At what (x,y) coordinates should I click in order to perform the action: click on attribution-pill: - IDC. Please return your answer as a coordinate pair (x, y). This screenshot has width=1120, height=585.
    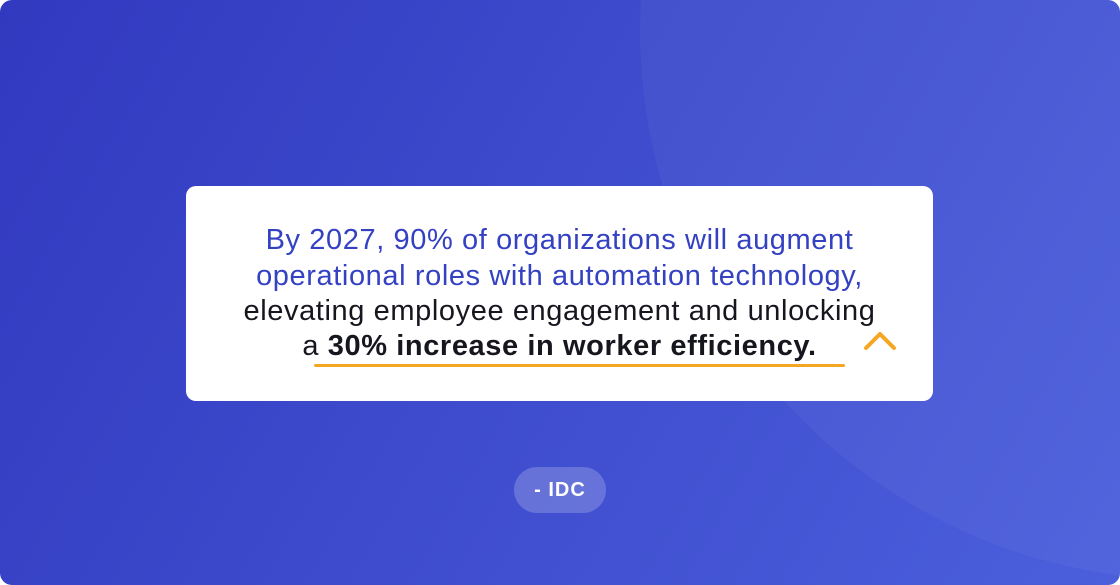
    Looking at the image, I should click on (560, 490).